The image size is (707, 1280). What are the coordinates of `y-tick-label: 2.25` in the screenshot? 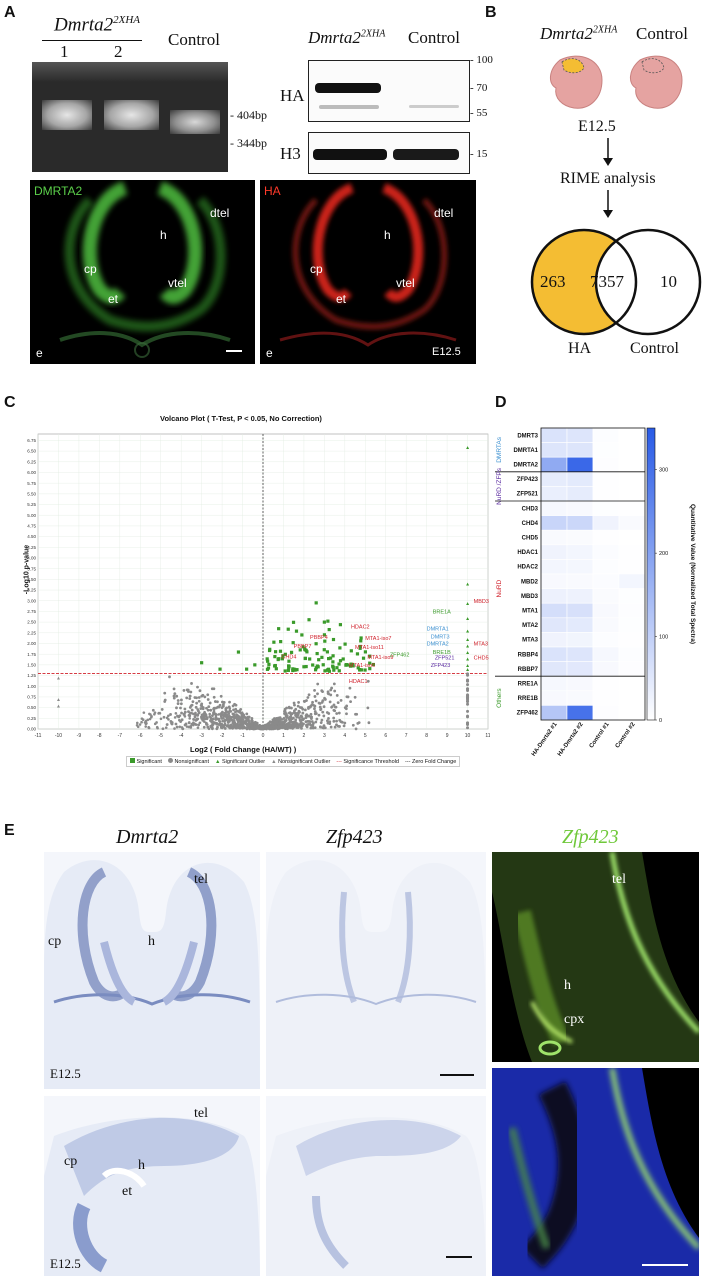 It's located at (31, 632).